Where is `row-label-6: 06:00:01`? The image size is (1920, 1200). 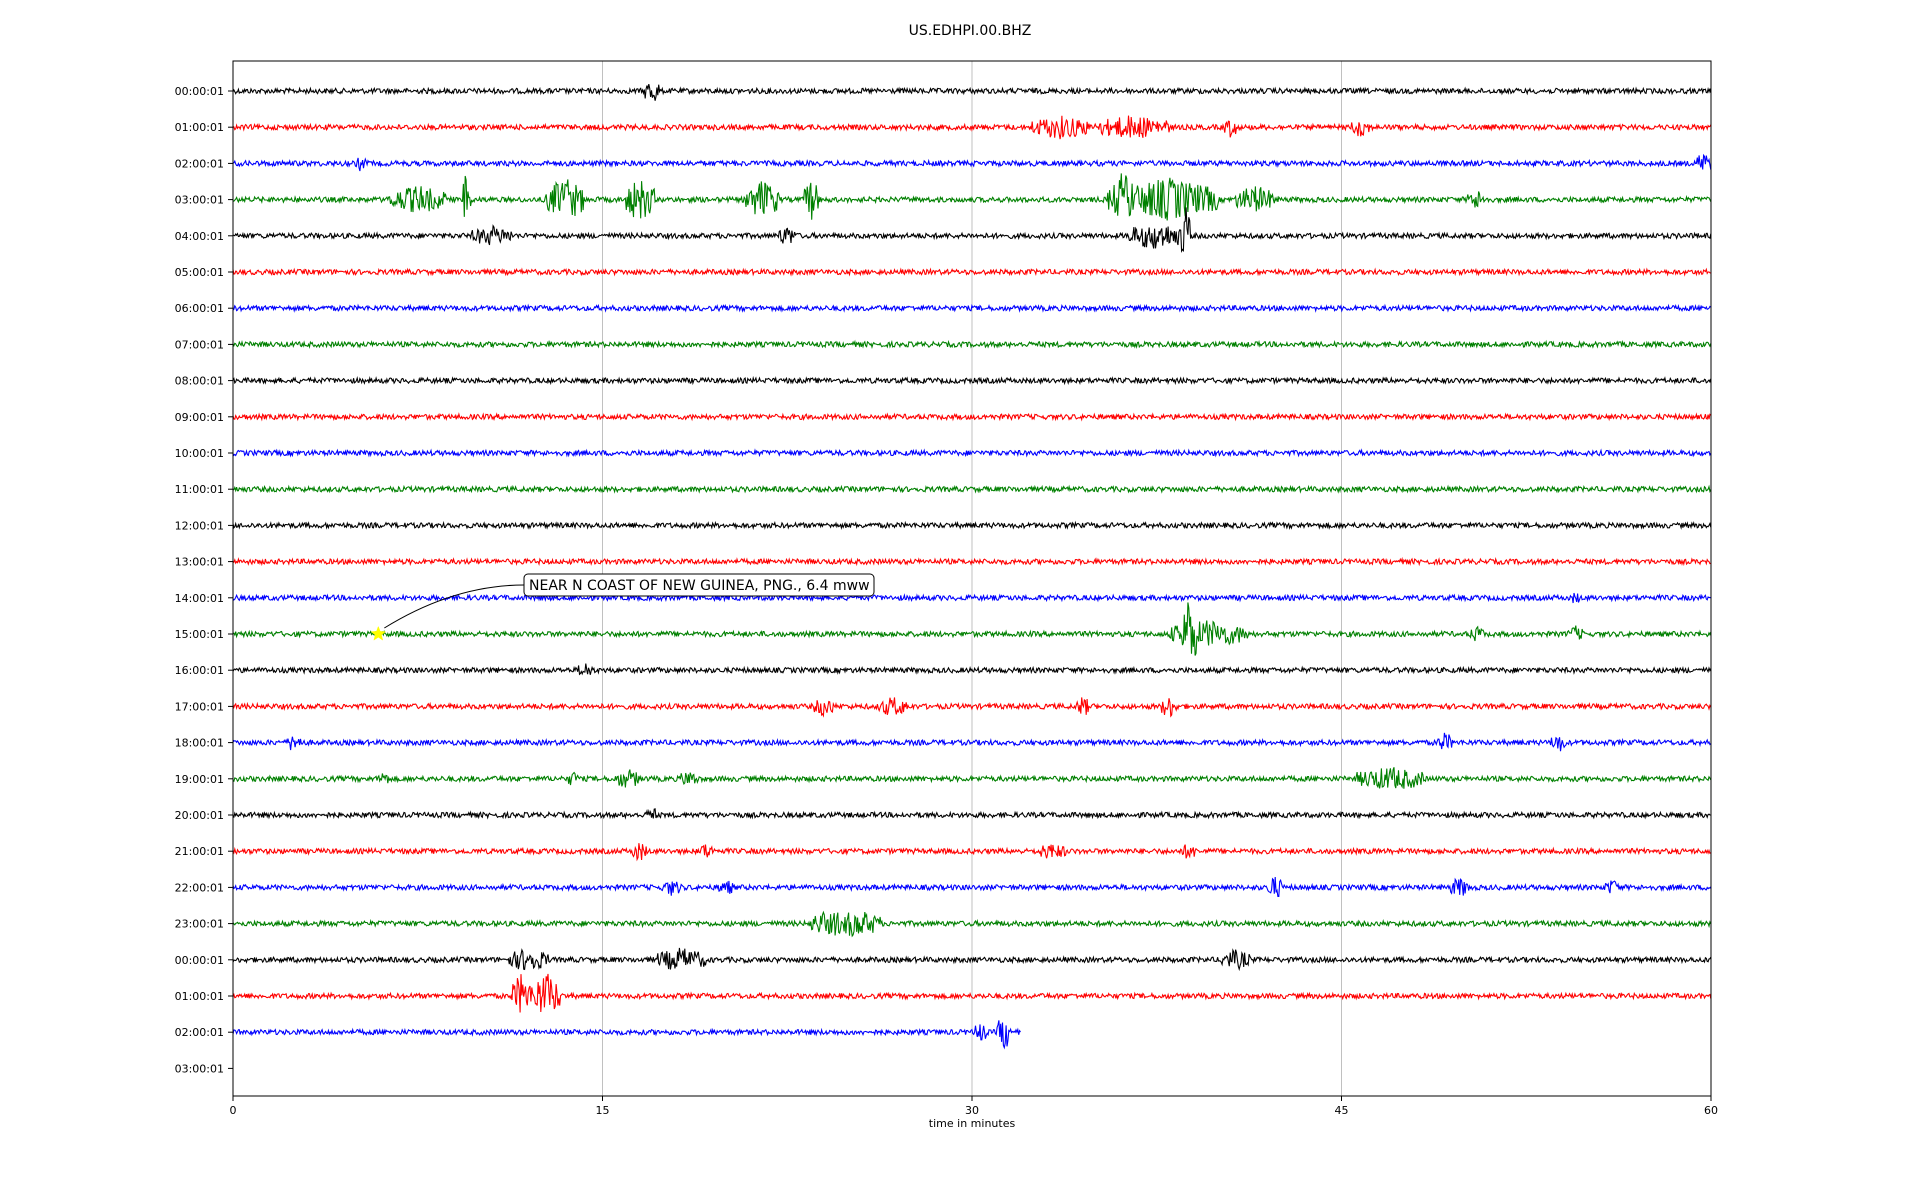
row-label-6: 06:00:01 is located at coordinates (199, 308).